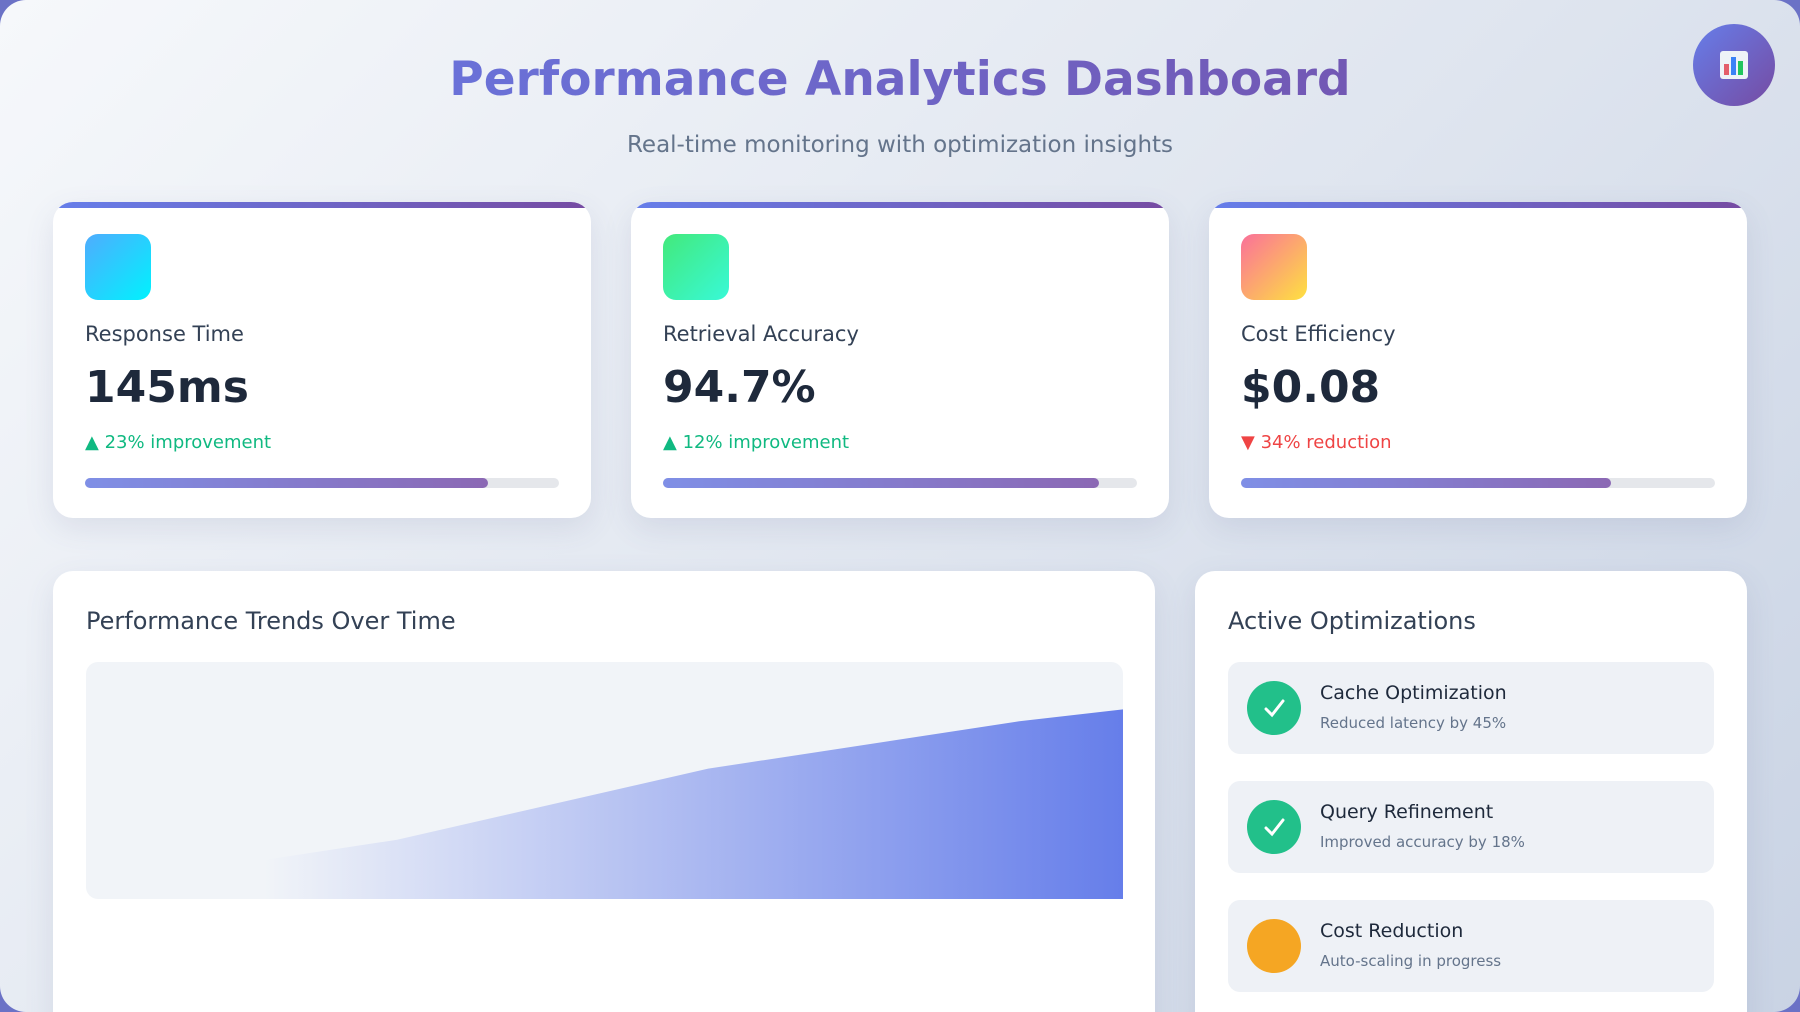 This screenshot has width=1800, height=1012. Describe the element at coordinates (1471, 946) in the screenshot. I see `optimization-item: Cost Reduction Auto-scaling in progress` at that location.